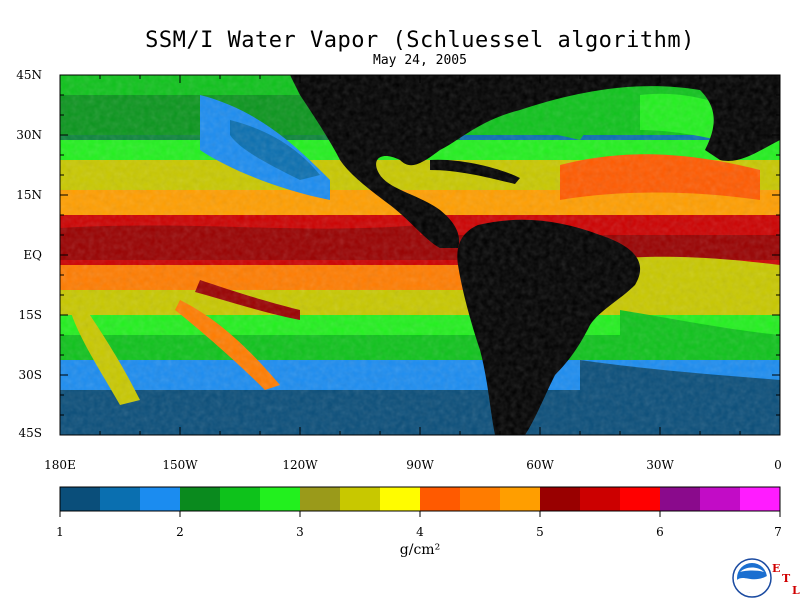 This screenshot has width=800, height=600. What do you see at coordinates (29, 75) in the screenshot?
I see `lat-label-45n: 45N` at bounding box center [29, 75].